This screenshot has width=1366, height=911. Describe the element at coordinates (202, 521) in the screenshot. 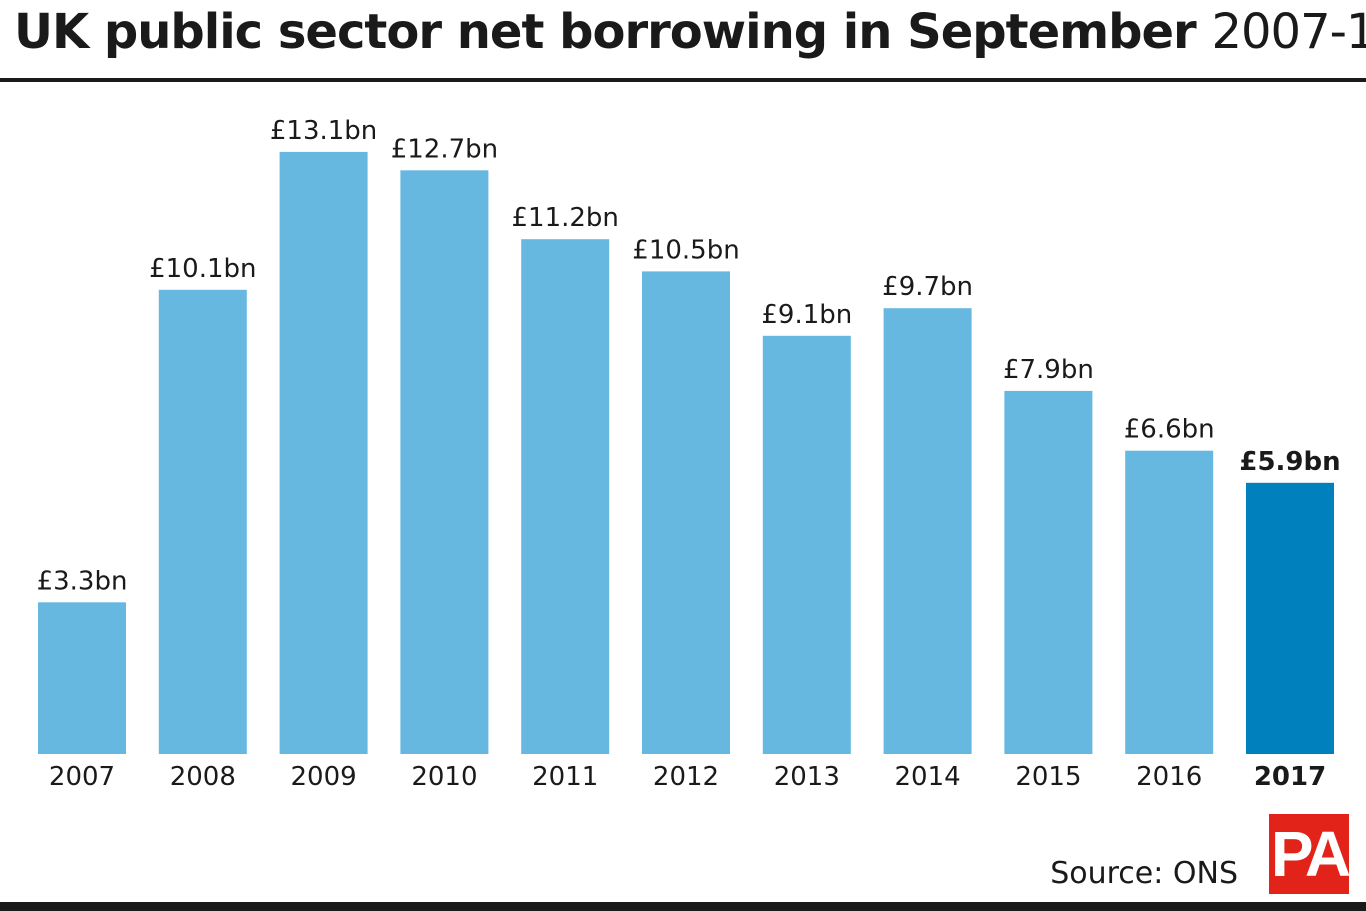

I see `bar-2008` at that location.